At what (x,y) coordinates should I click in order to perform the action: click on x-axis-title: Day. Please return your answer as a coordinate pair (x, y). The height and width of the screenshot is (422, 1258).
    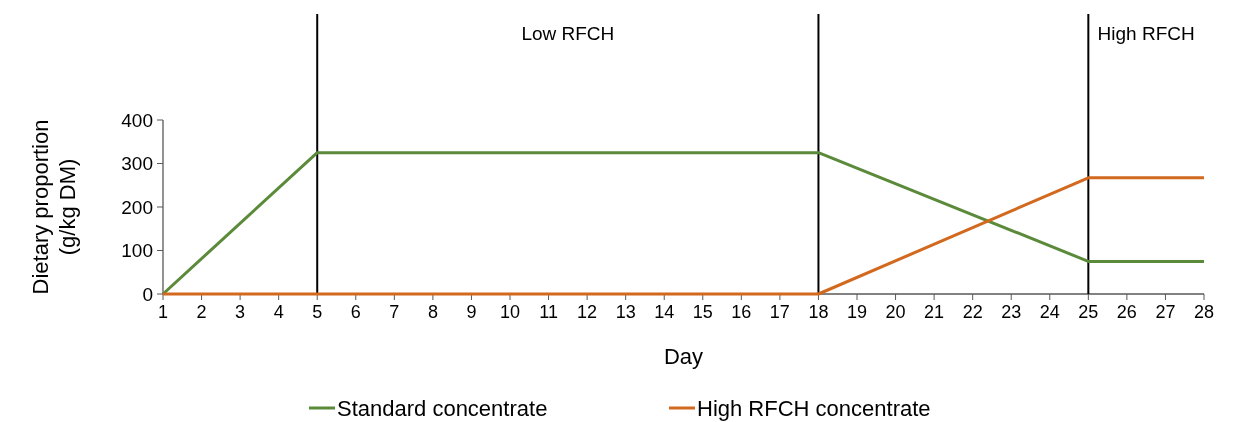
    Looking at the image, I should click on (683, 356).